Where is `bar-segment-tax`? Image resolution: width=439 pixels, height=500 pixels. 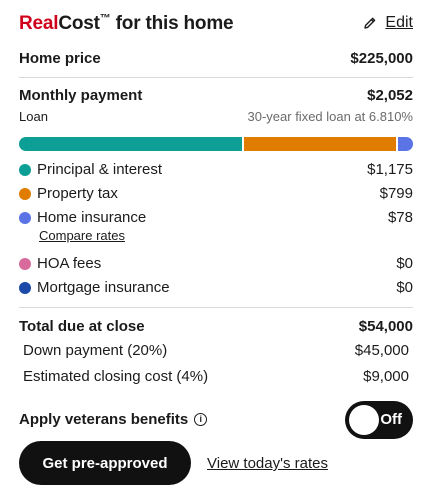 bar-segment-tax is located at coordinates (320, 144).